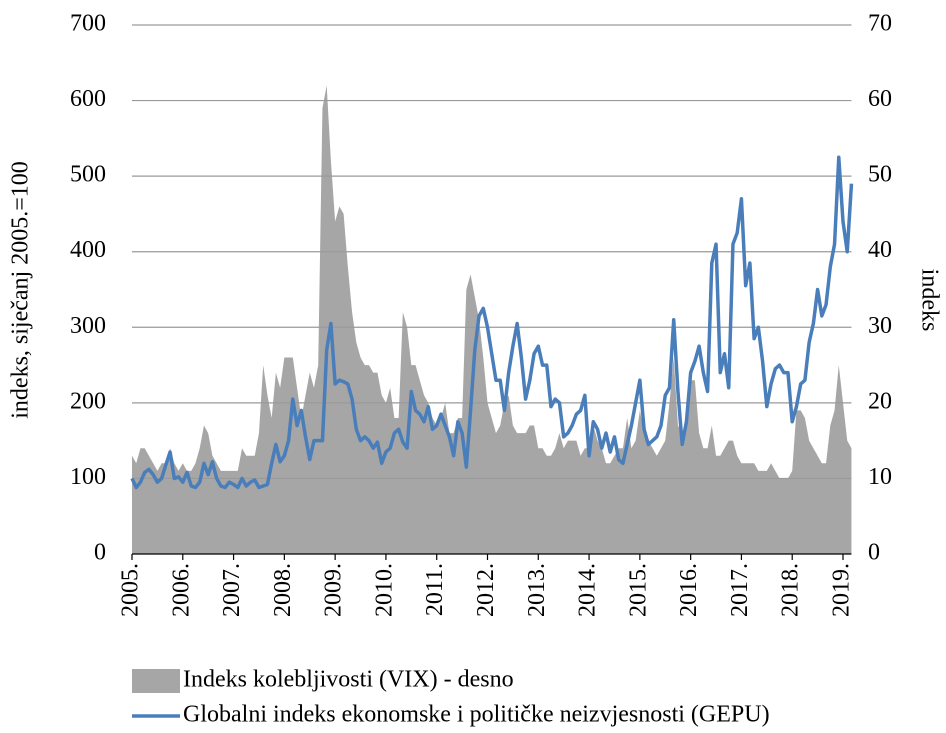 This screenshot has height=733, width=946. Describe the element at coordinates (537, 590) in the screenshot. I see `x-tick-label: 2013.` at that location.